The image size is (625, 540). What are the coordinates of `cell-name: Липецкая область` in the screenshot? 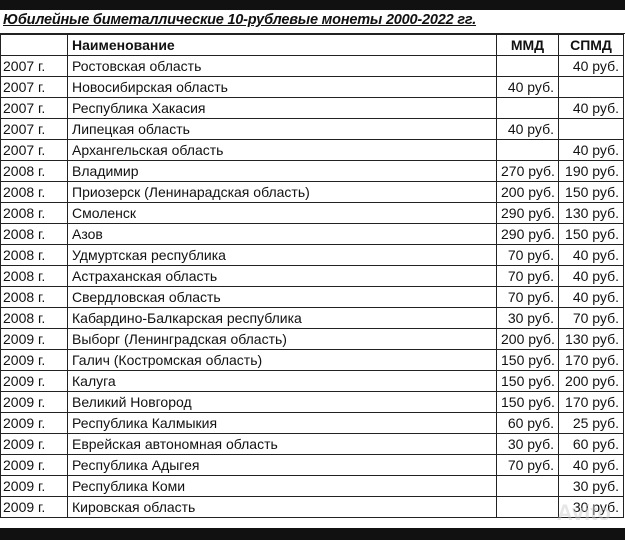 It's located at (282, 129).